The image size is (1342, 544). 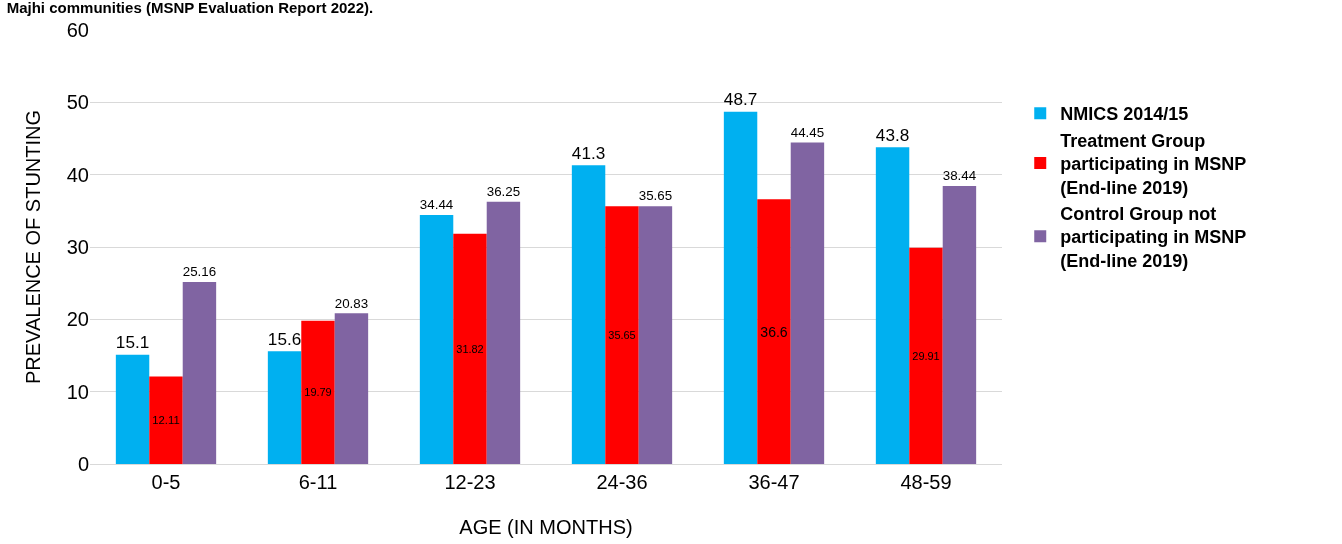 What do you see at coordinates (959, 176) in the screenshot?
I see `data-label: 38.44` at bounding box center [959, 176].